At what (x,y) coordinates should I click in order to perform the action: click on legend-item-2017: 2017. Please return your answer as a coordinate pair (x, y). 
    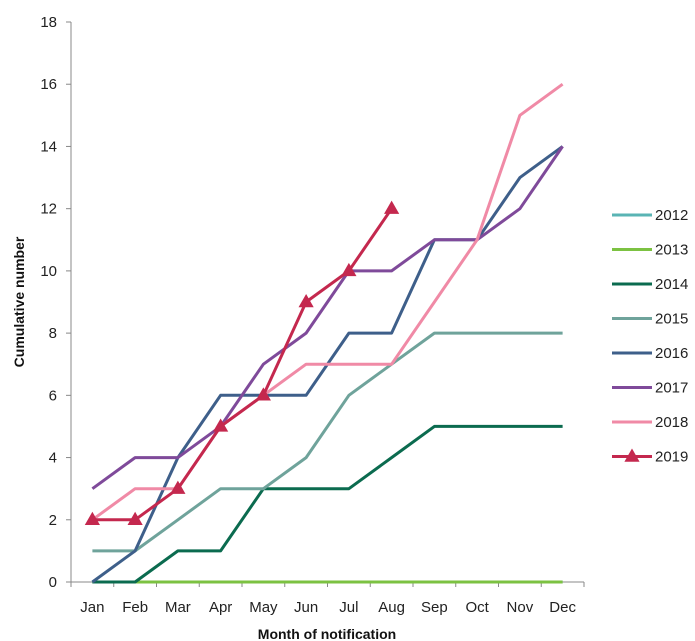
    Looking at the image, I should click on (650, 388).